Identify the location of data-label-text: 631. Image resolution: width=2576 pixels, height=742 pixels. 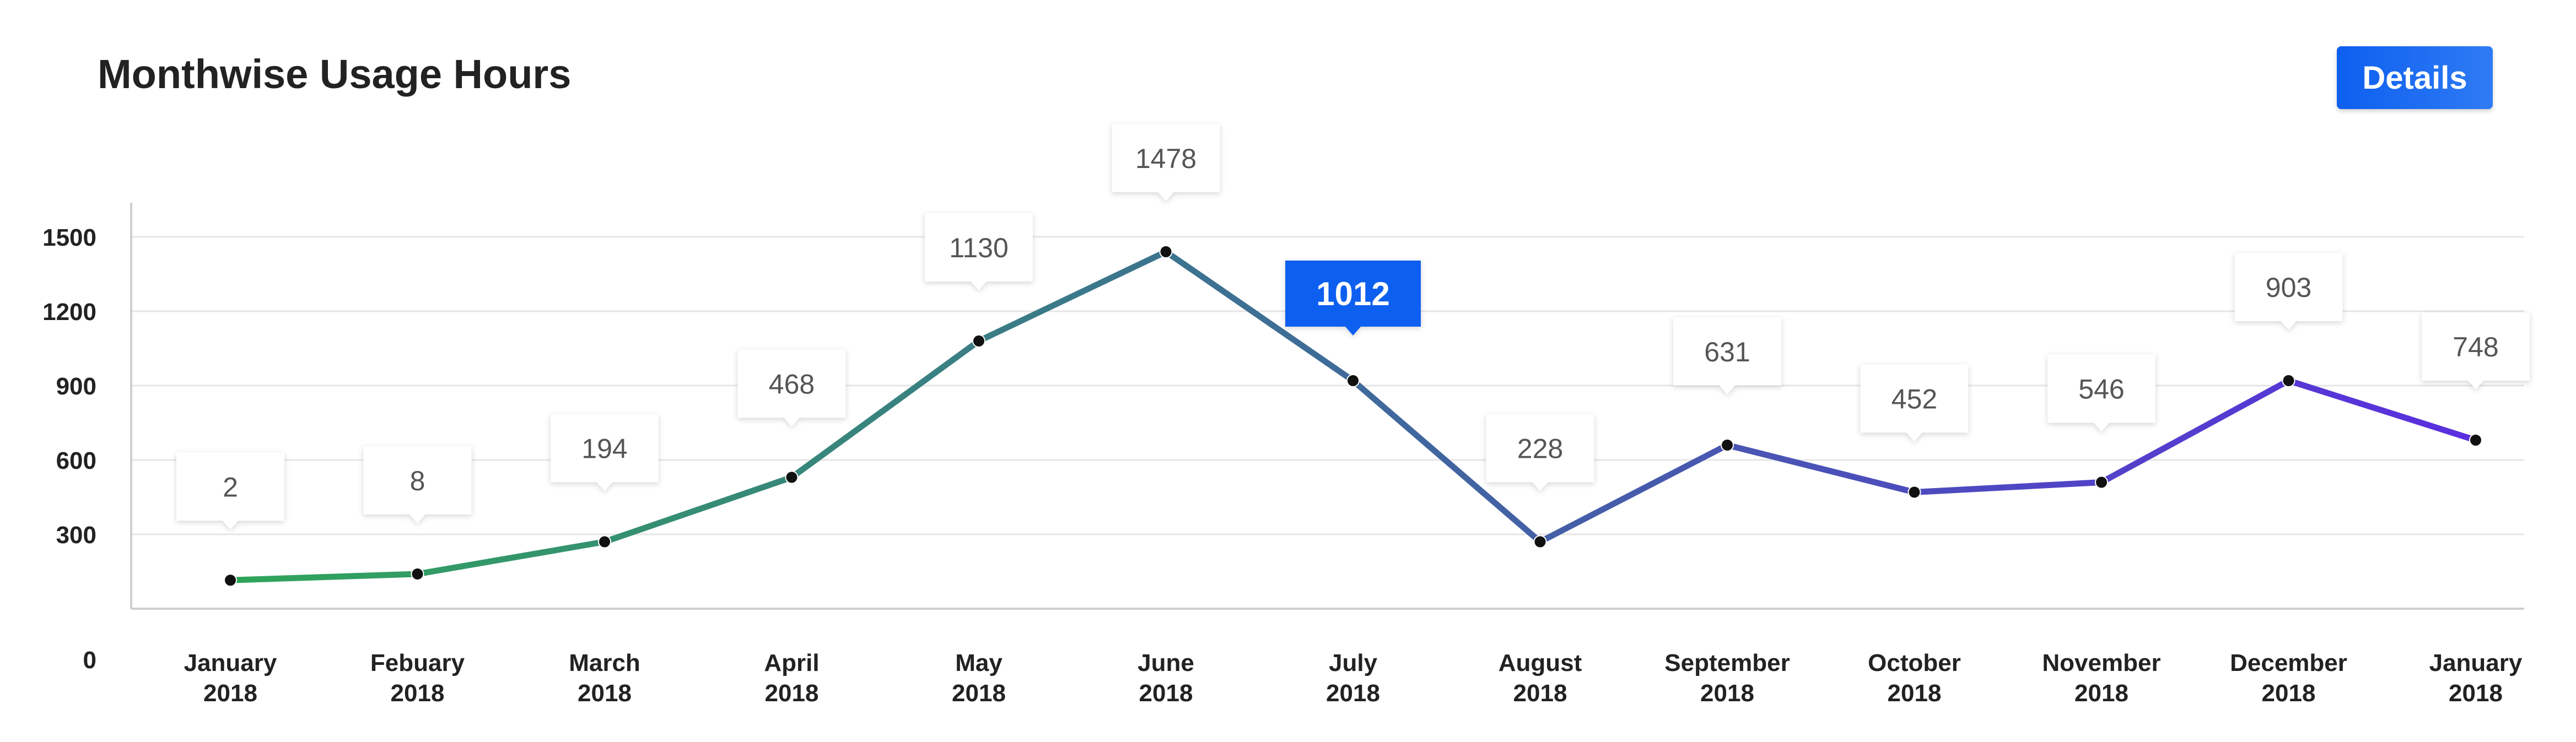
(1727, 352).